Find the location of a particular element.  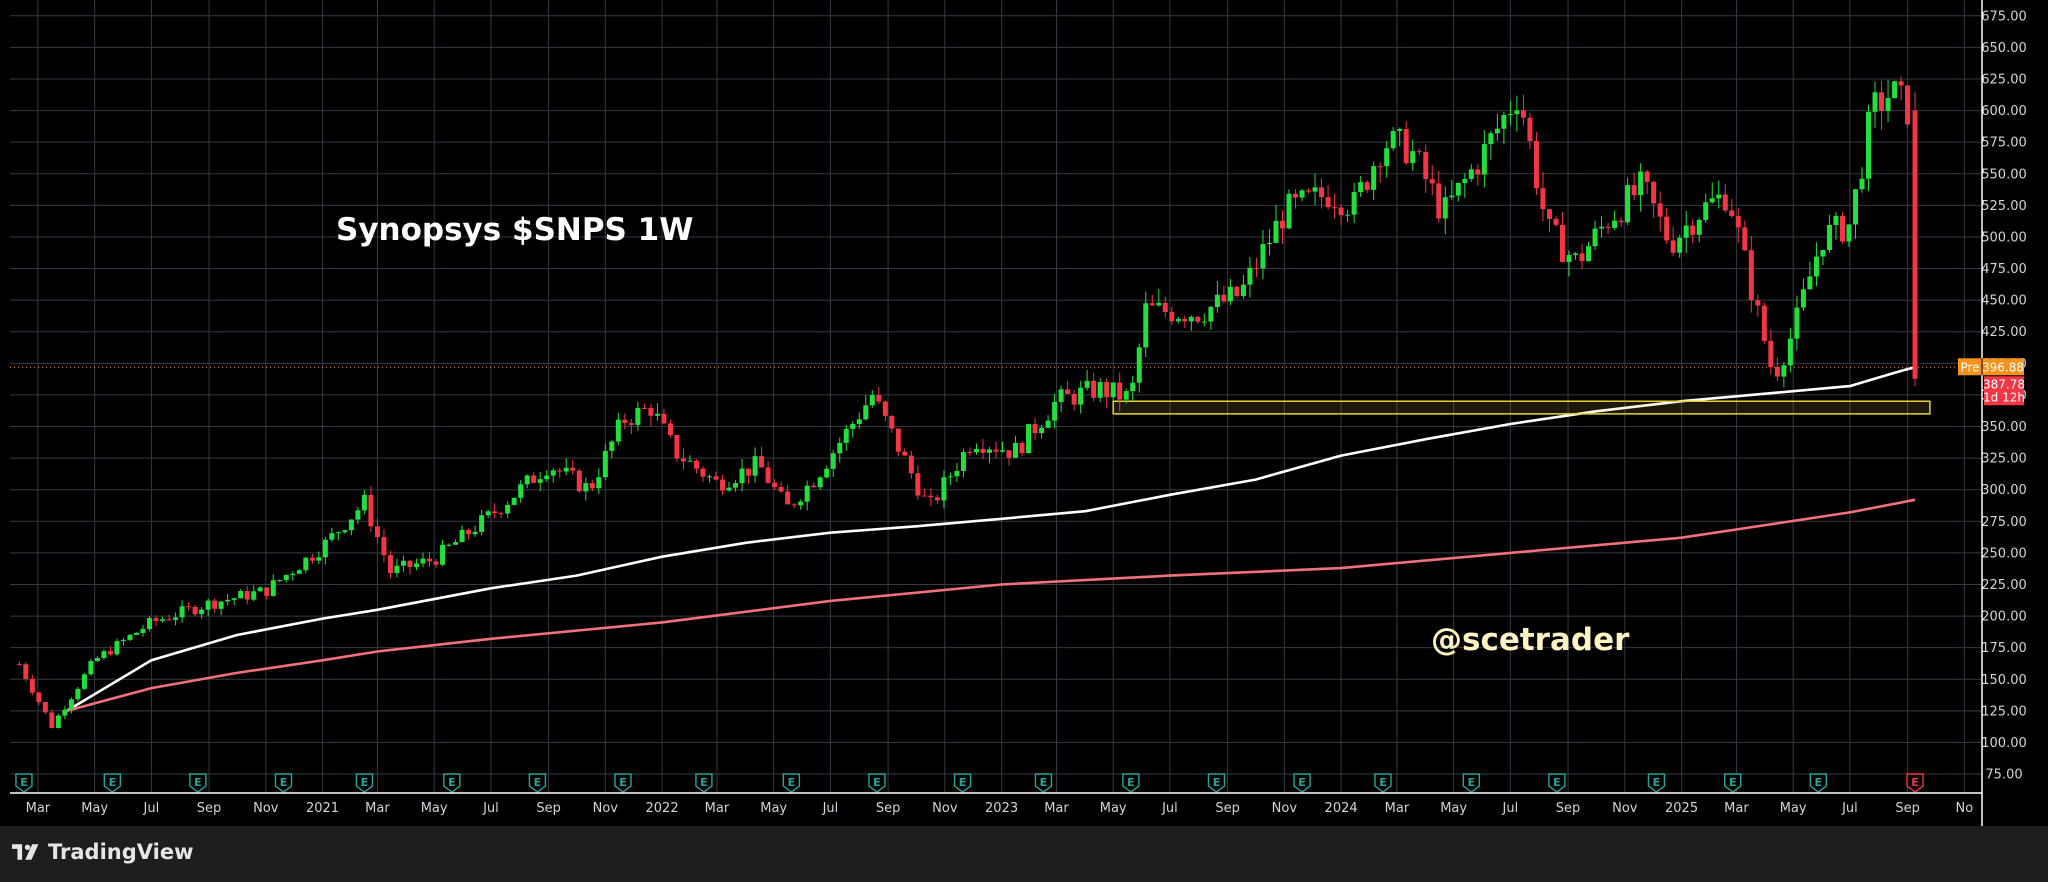

y-tick-label: 500.00 is located at coordinates (2004, 237).